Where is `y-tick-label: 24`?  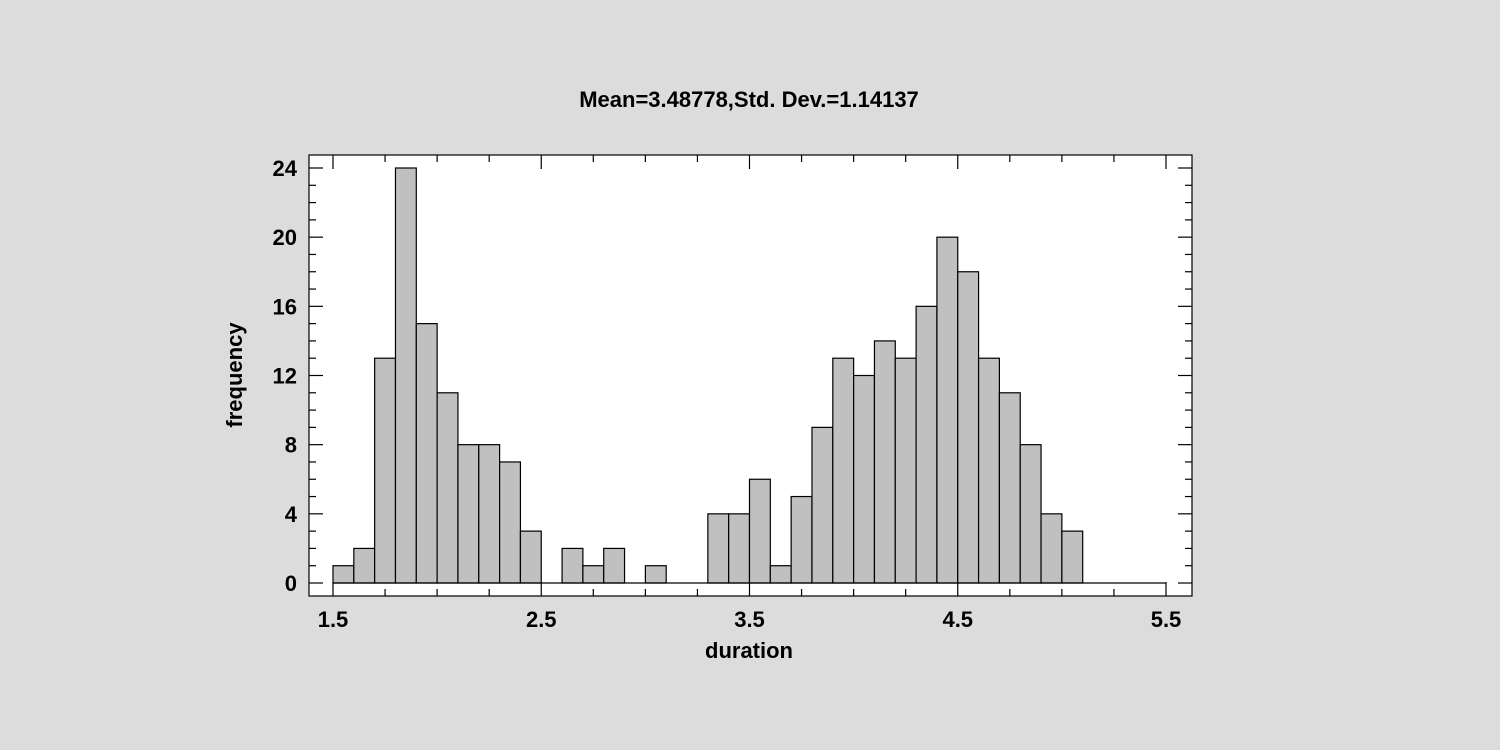 y-tick-label: 24 is located at coordinates (285, 168).